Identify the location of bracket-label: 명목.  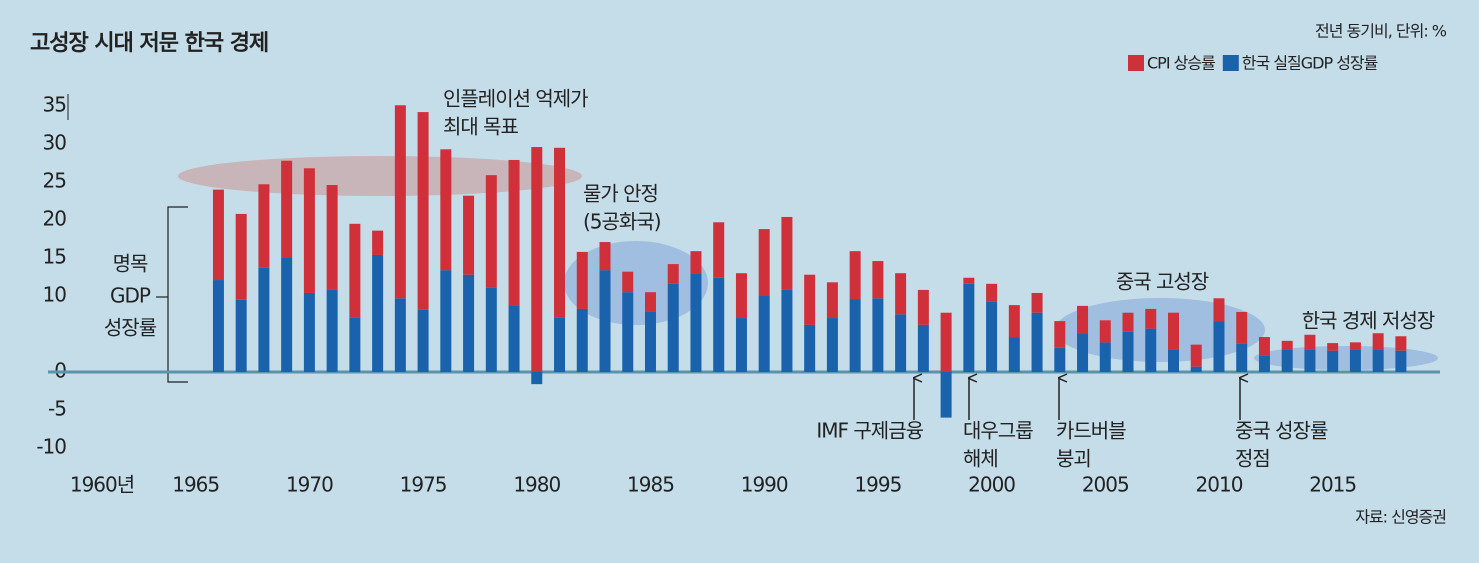
(130, 264).